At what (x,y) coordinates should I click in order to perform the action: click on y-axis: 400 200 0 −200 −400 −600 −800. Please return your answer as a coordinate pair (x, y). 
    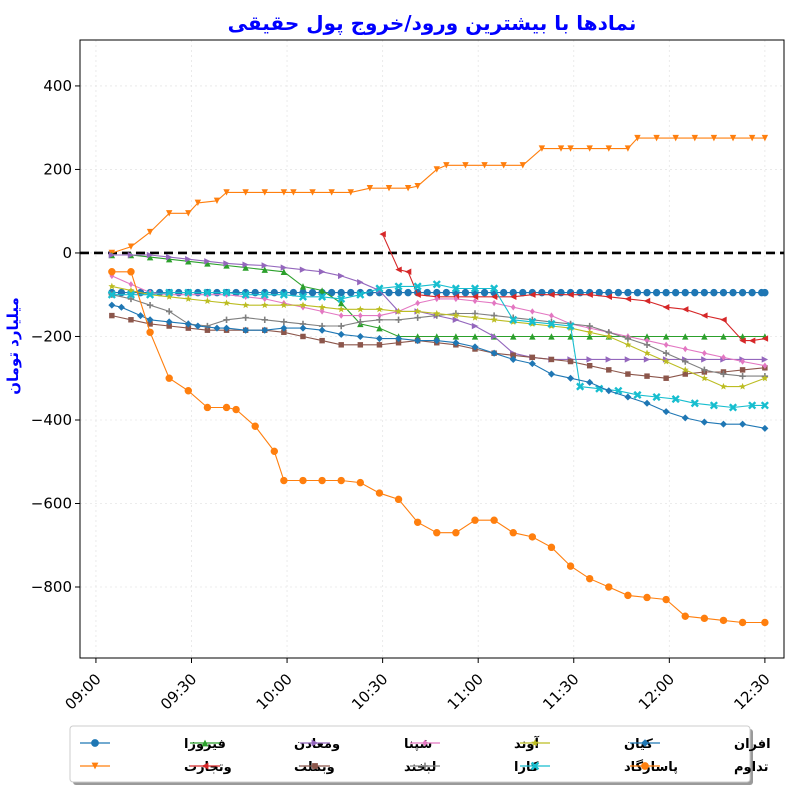
    Looking at the image, I should click on (55, 336).